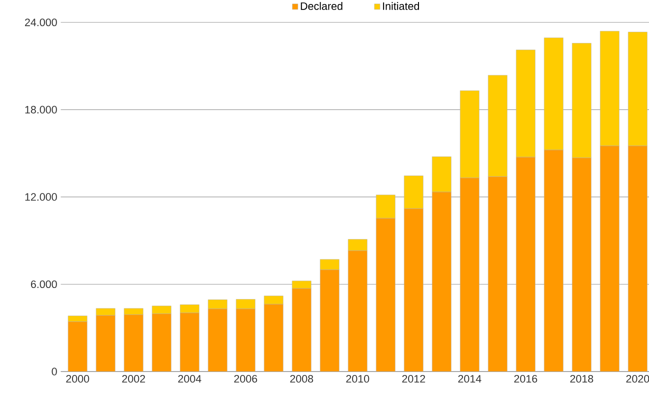 The image size is (649, 401). What do you see at coordinates (41, 110) in the screenshot?
I see `y-tick-label: 18.000` at bounding box center [41, 110].